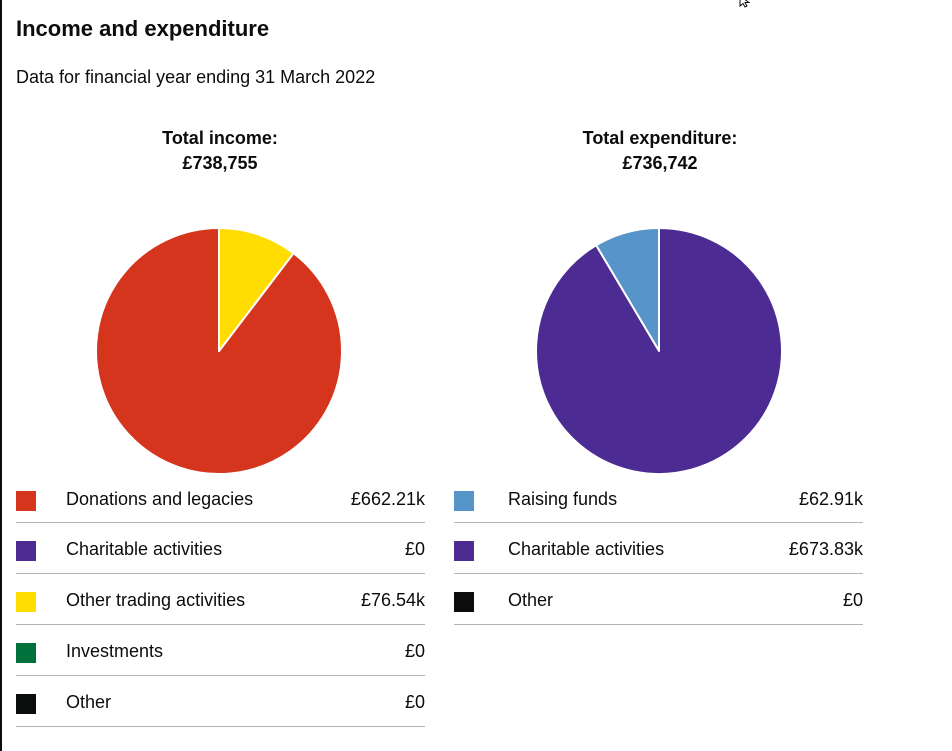 The width and height of the screenshot is (952, 751). Describe the element at coordinates (830, 499) in the screenshot. I see `legend-value: £62.91k` at that location.